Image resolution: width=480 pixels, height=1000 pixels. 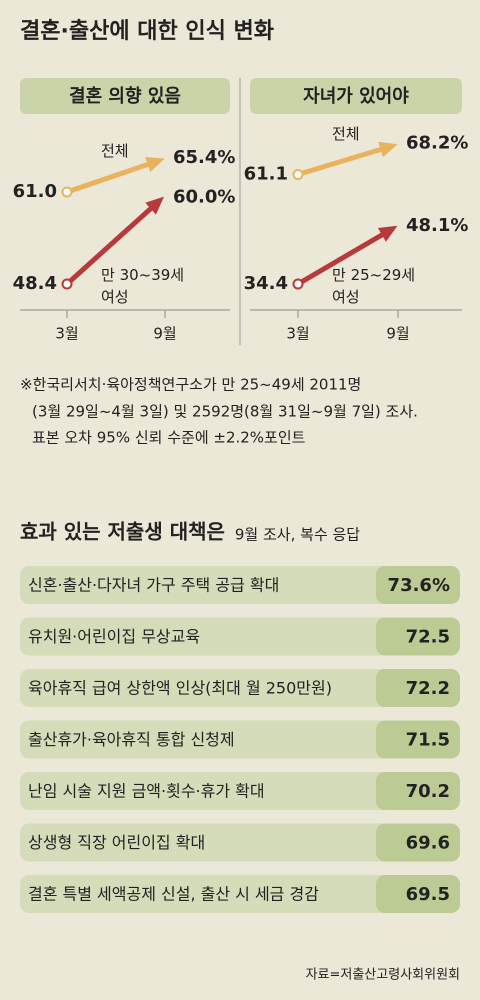 I want to click on series-name-box: 만 25~29세 여성, so click(x=374, y=286).